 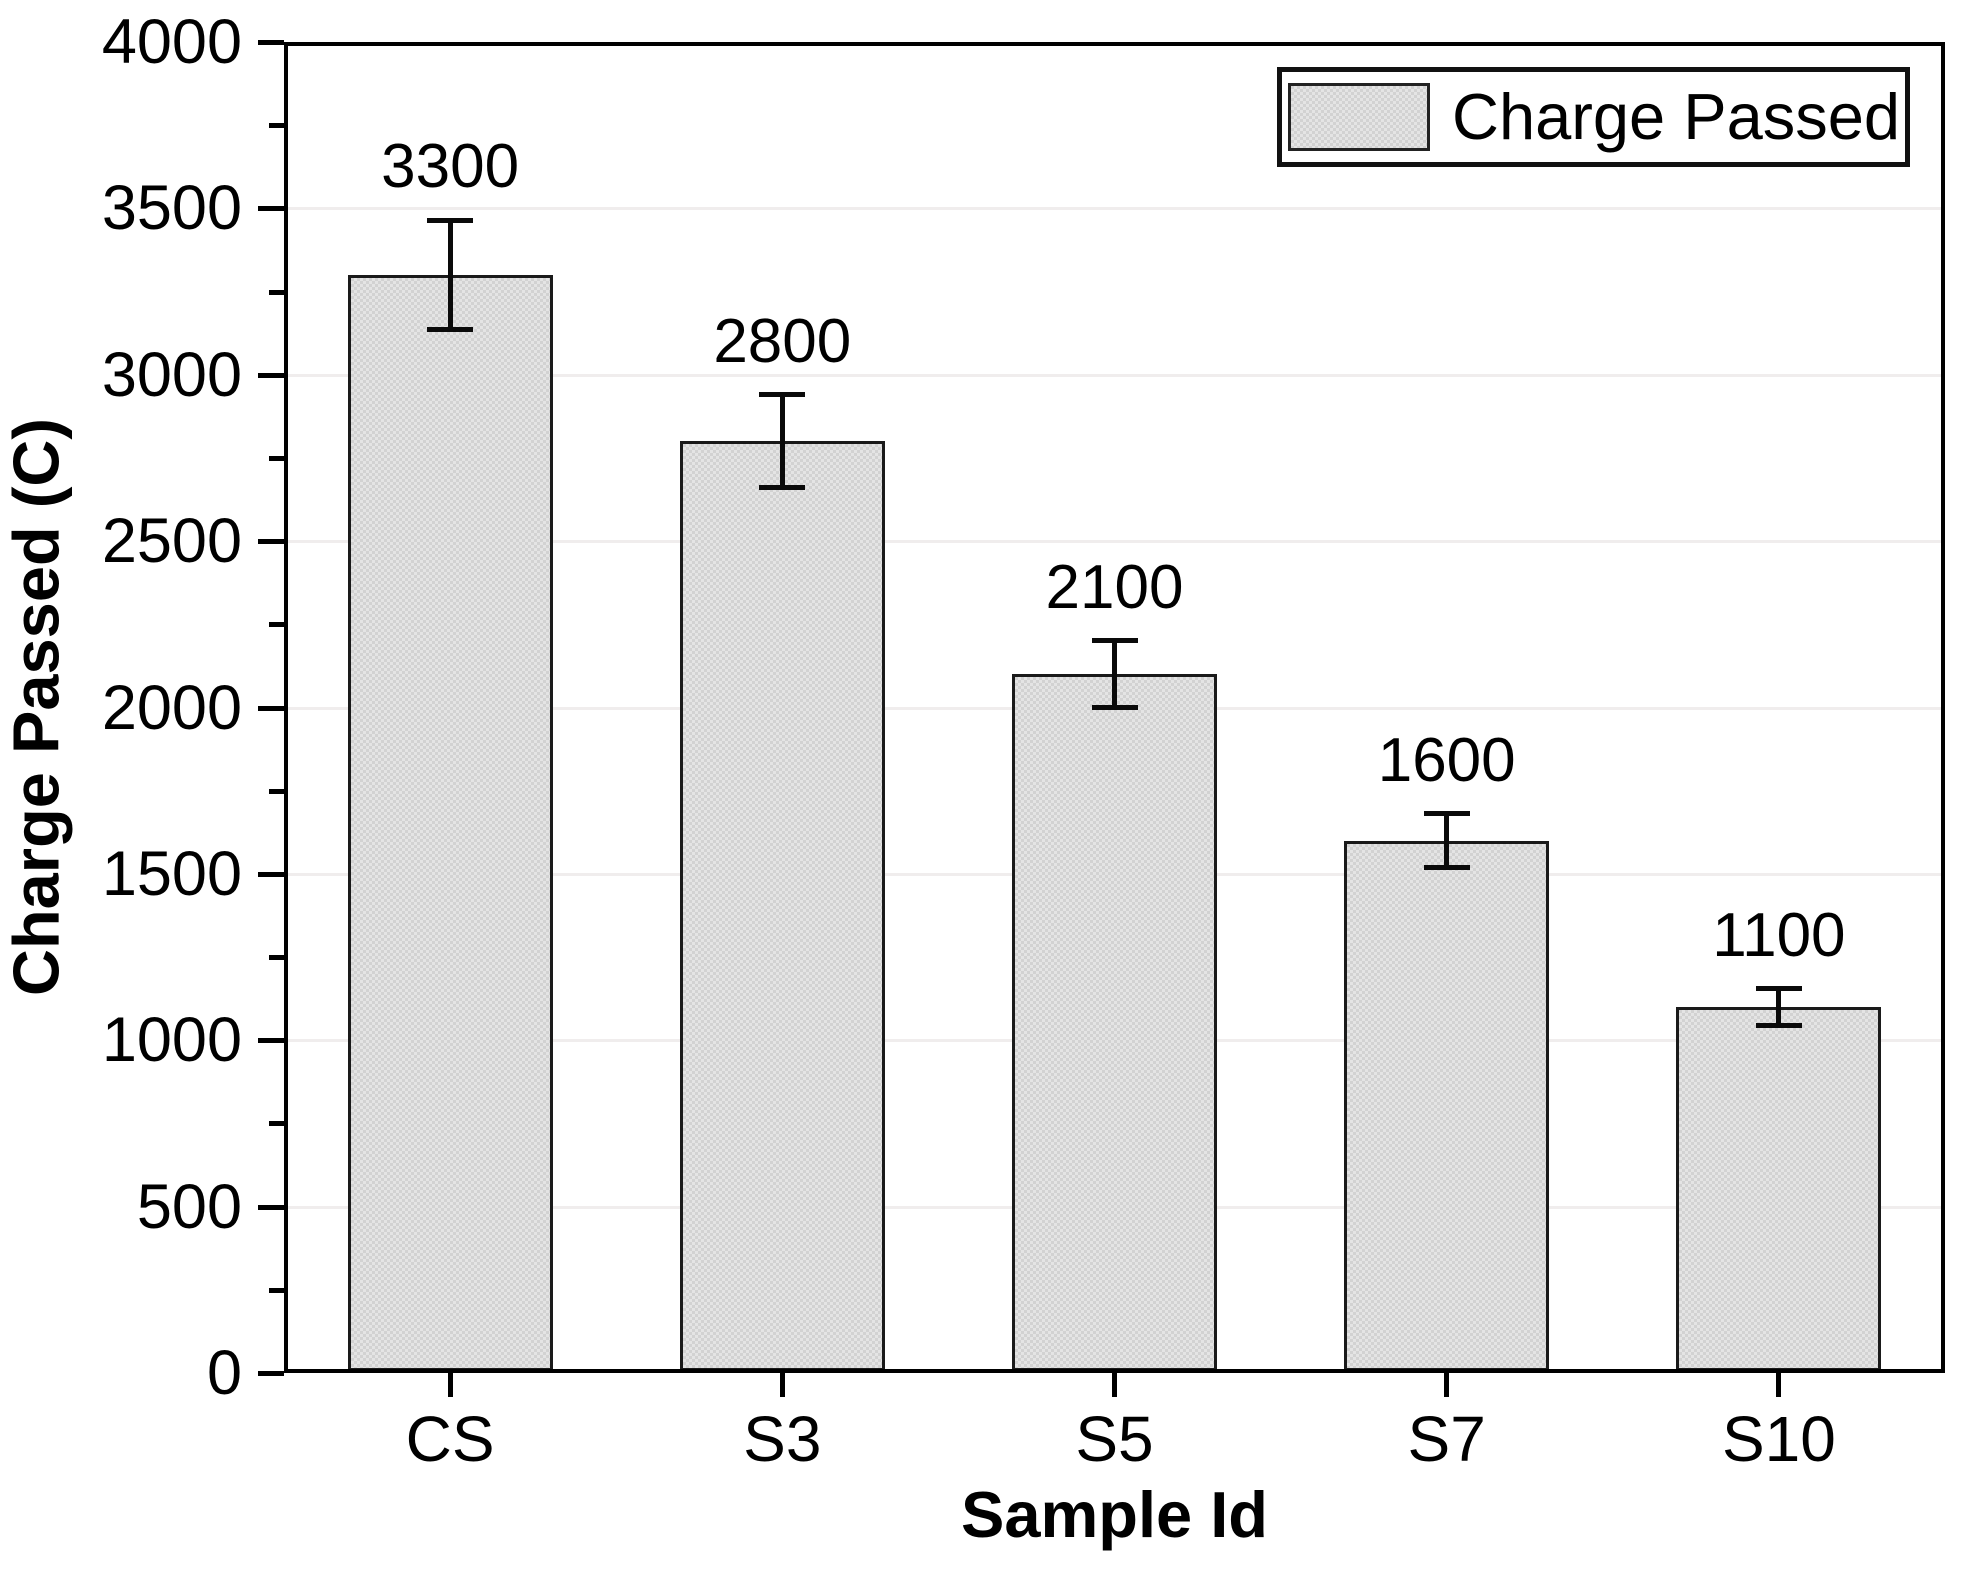 I want to click on x-tick-label: S10, so click(x=1778, y=1439).